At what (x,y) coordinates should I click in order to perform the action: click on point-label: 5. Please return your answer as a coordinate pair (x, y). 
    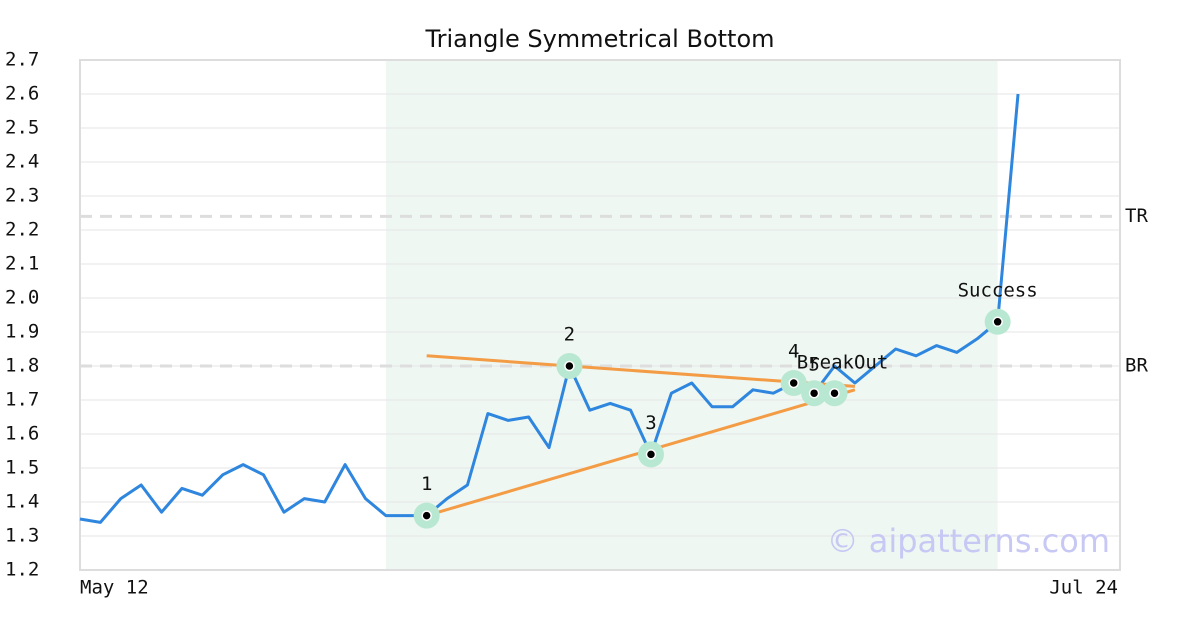
    Looking at the image, I should click on (813, 365).